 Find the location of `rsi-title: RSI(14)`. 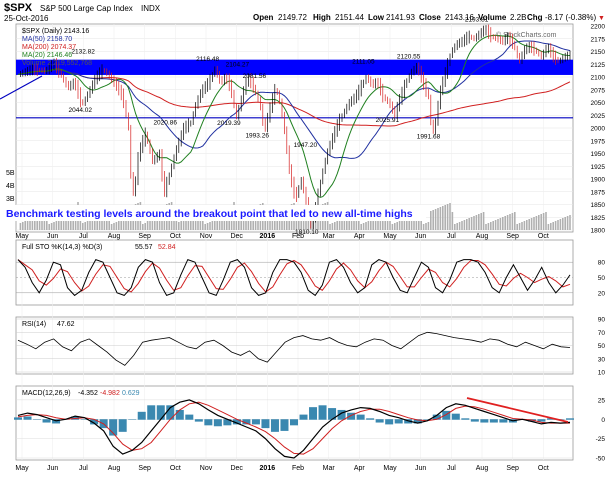

rsi-title: RSI(14) is located at coordinates (34, 324).